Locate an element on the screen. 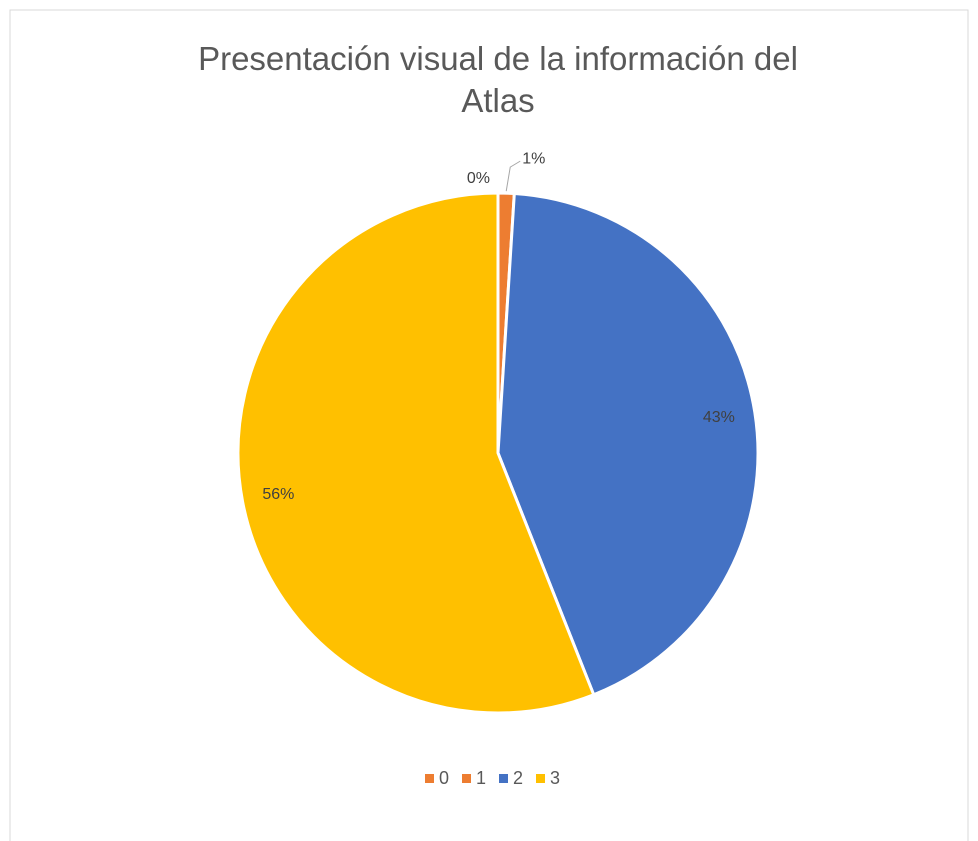  legend-label: 0 is located at coordinates (444, 778).